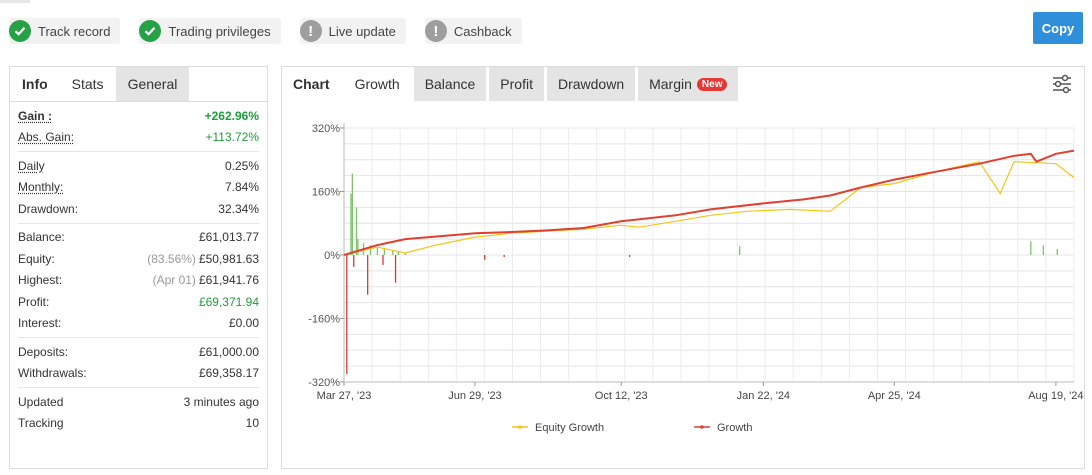 Image resolution: width=1092 pixels, height=475 pixels. I want to click on y-tick-label: 320%, so click(326, 129).